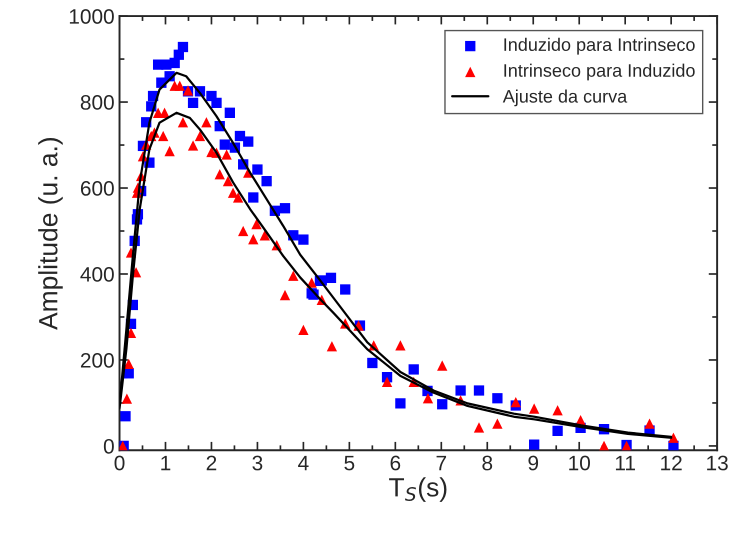 Image resolution: width=747 pixels, height=536 pixels. What do you see at coordinates (395, 463) in the screenshot?
I see `x-tick-label: 6` at bounding box center [395, 463].